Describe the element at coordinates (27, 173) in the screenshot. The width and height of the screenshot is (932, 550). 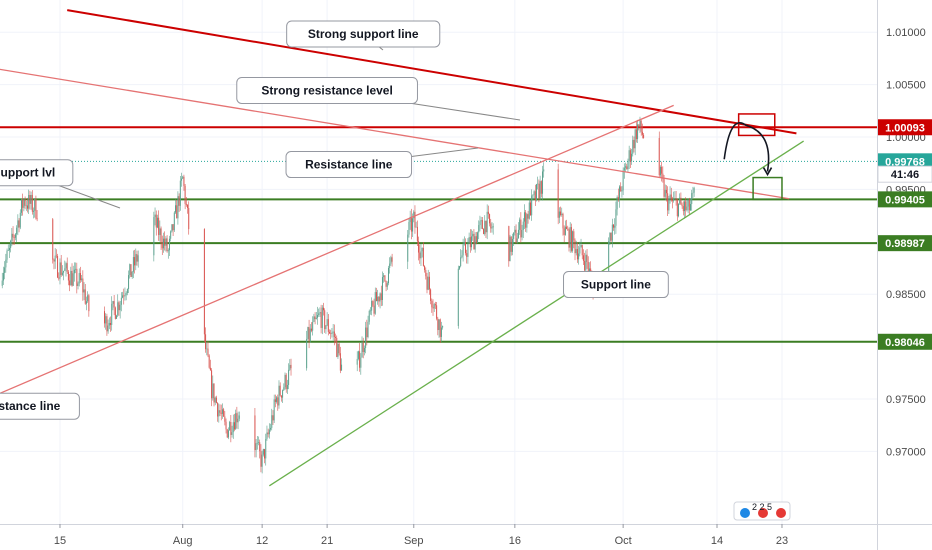
I see `callout-label: Support lvl` at that location.